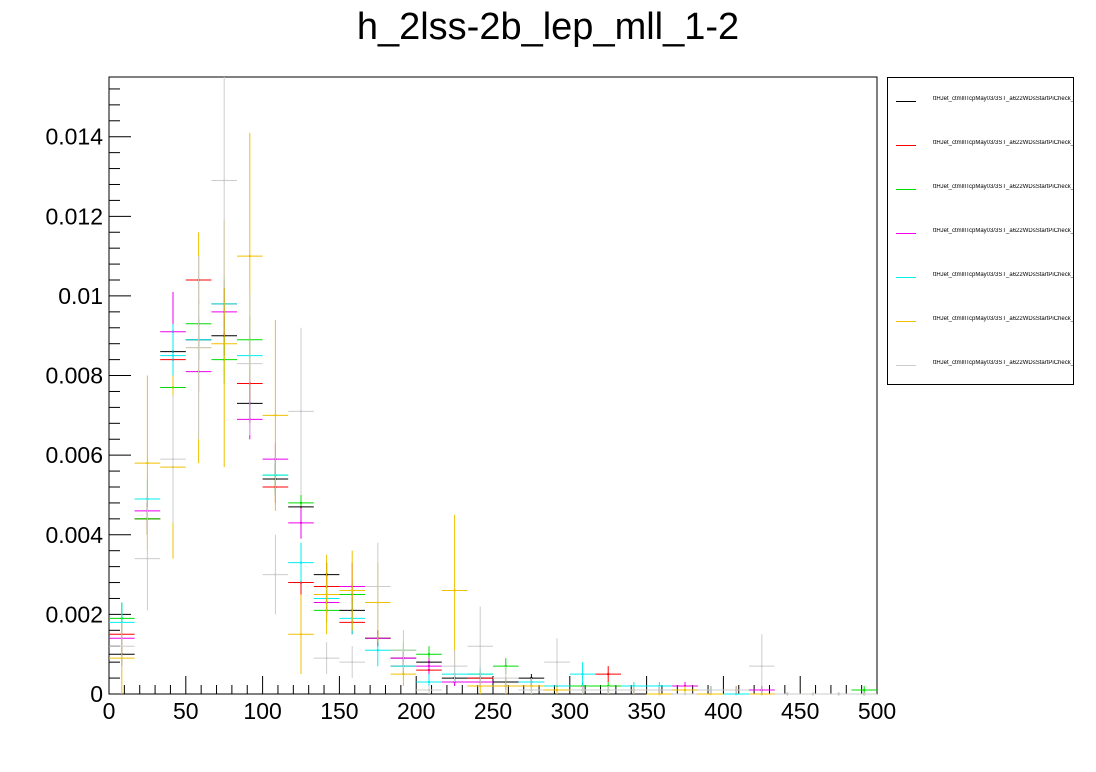 The width and height of the screenshot is (1096, 772). I want to click on y-tick-label: 0.004, so click(74, 535).